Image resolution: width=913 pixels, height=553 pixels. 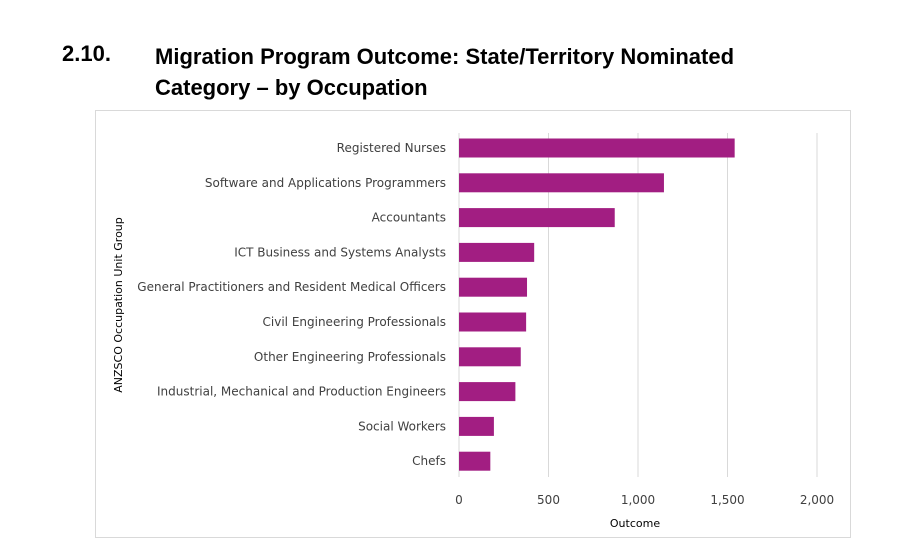 I want to click on x-tick-label: 1,000, so click(x=638, y=500).